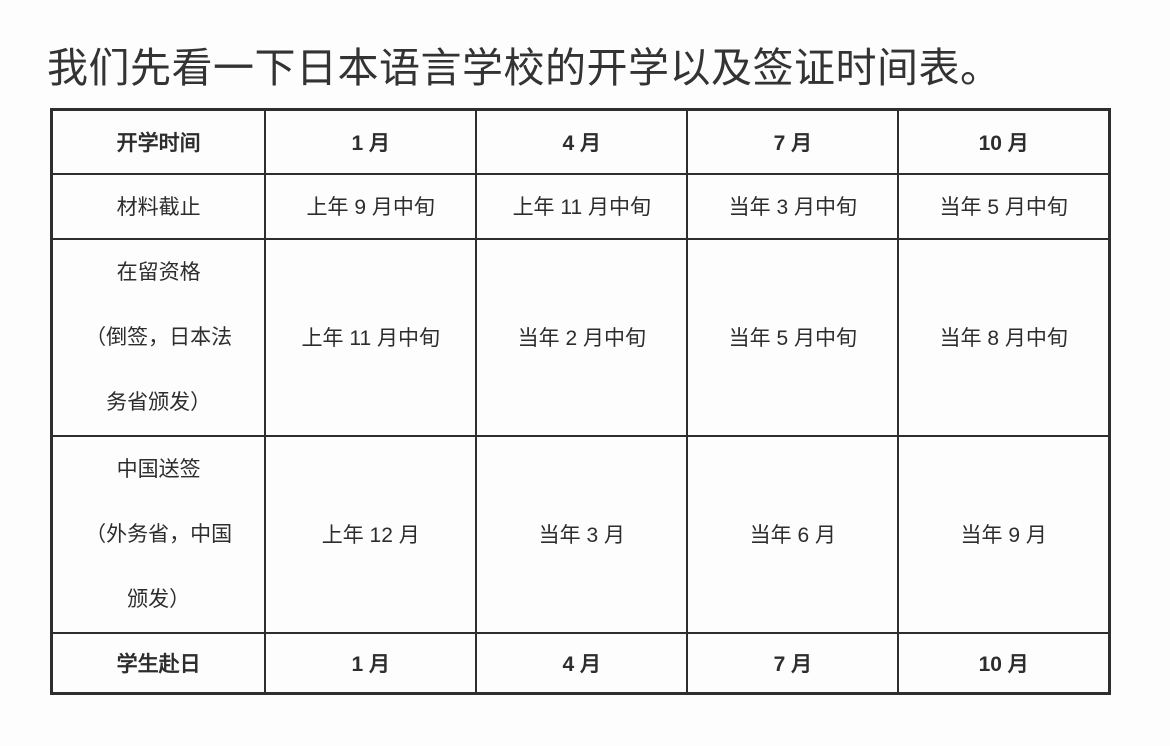 The width and height of the screenshot is (1170, 746). Describe the element at coordinates (793, 141) in the screenshot. I see `header-cell-jul: 7 月` at that location.